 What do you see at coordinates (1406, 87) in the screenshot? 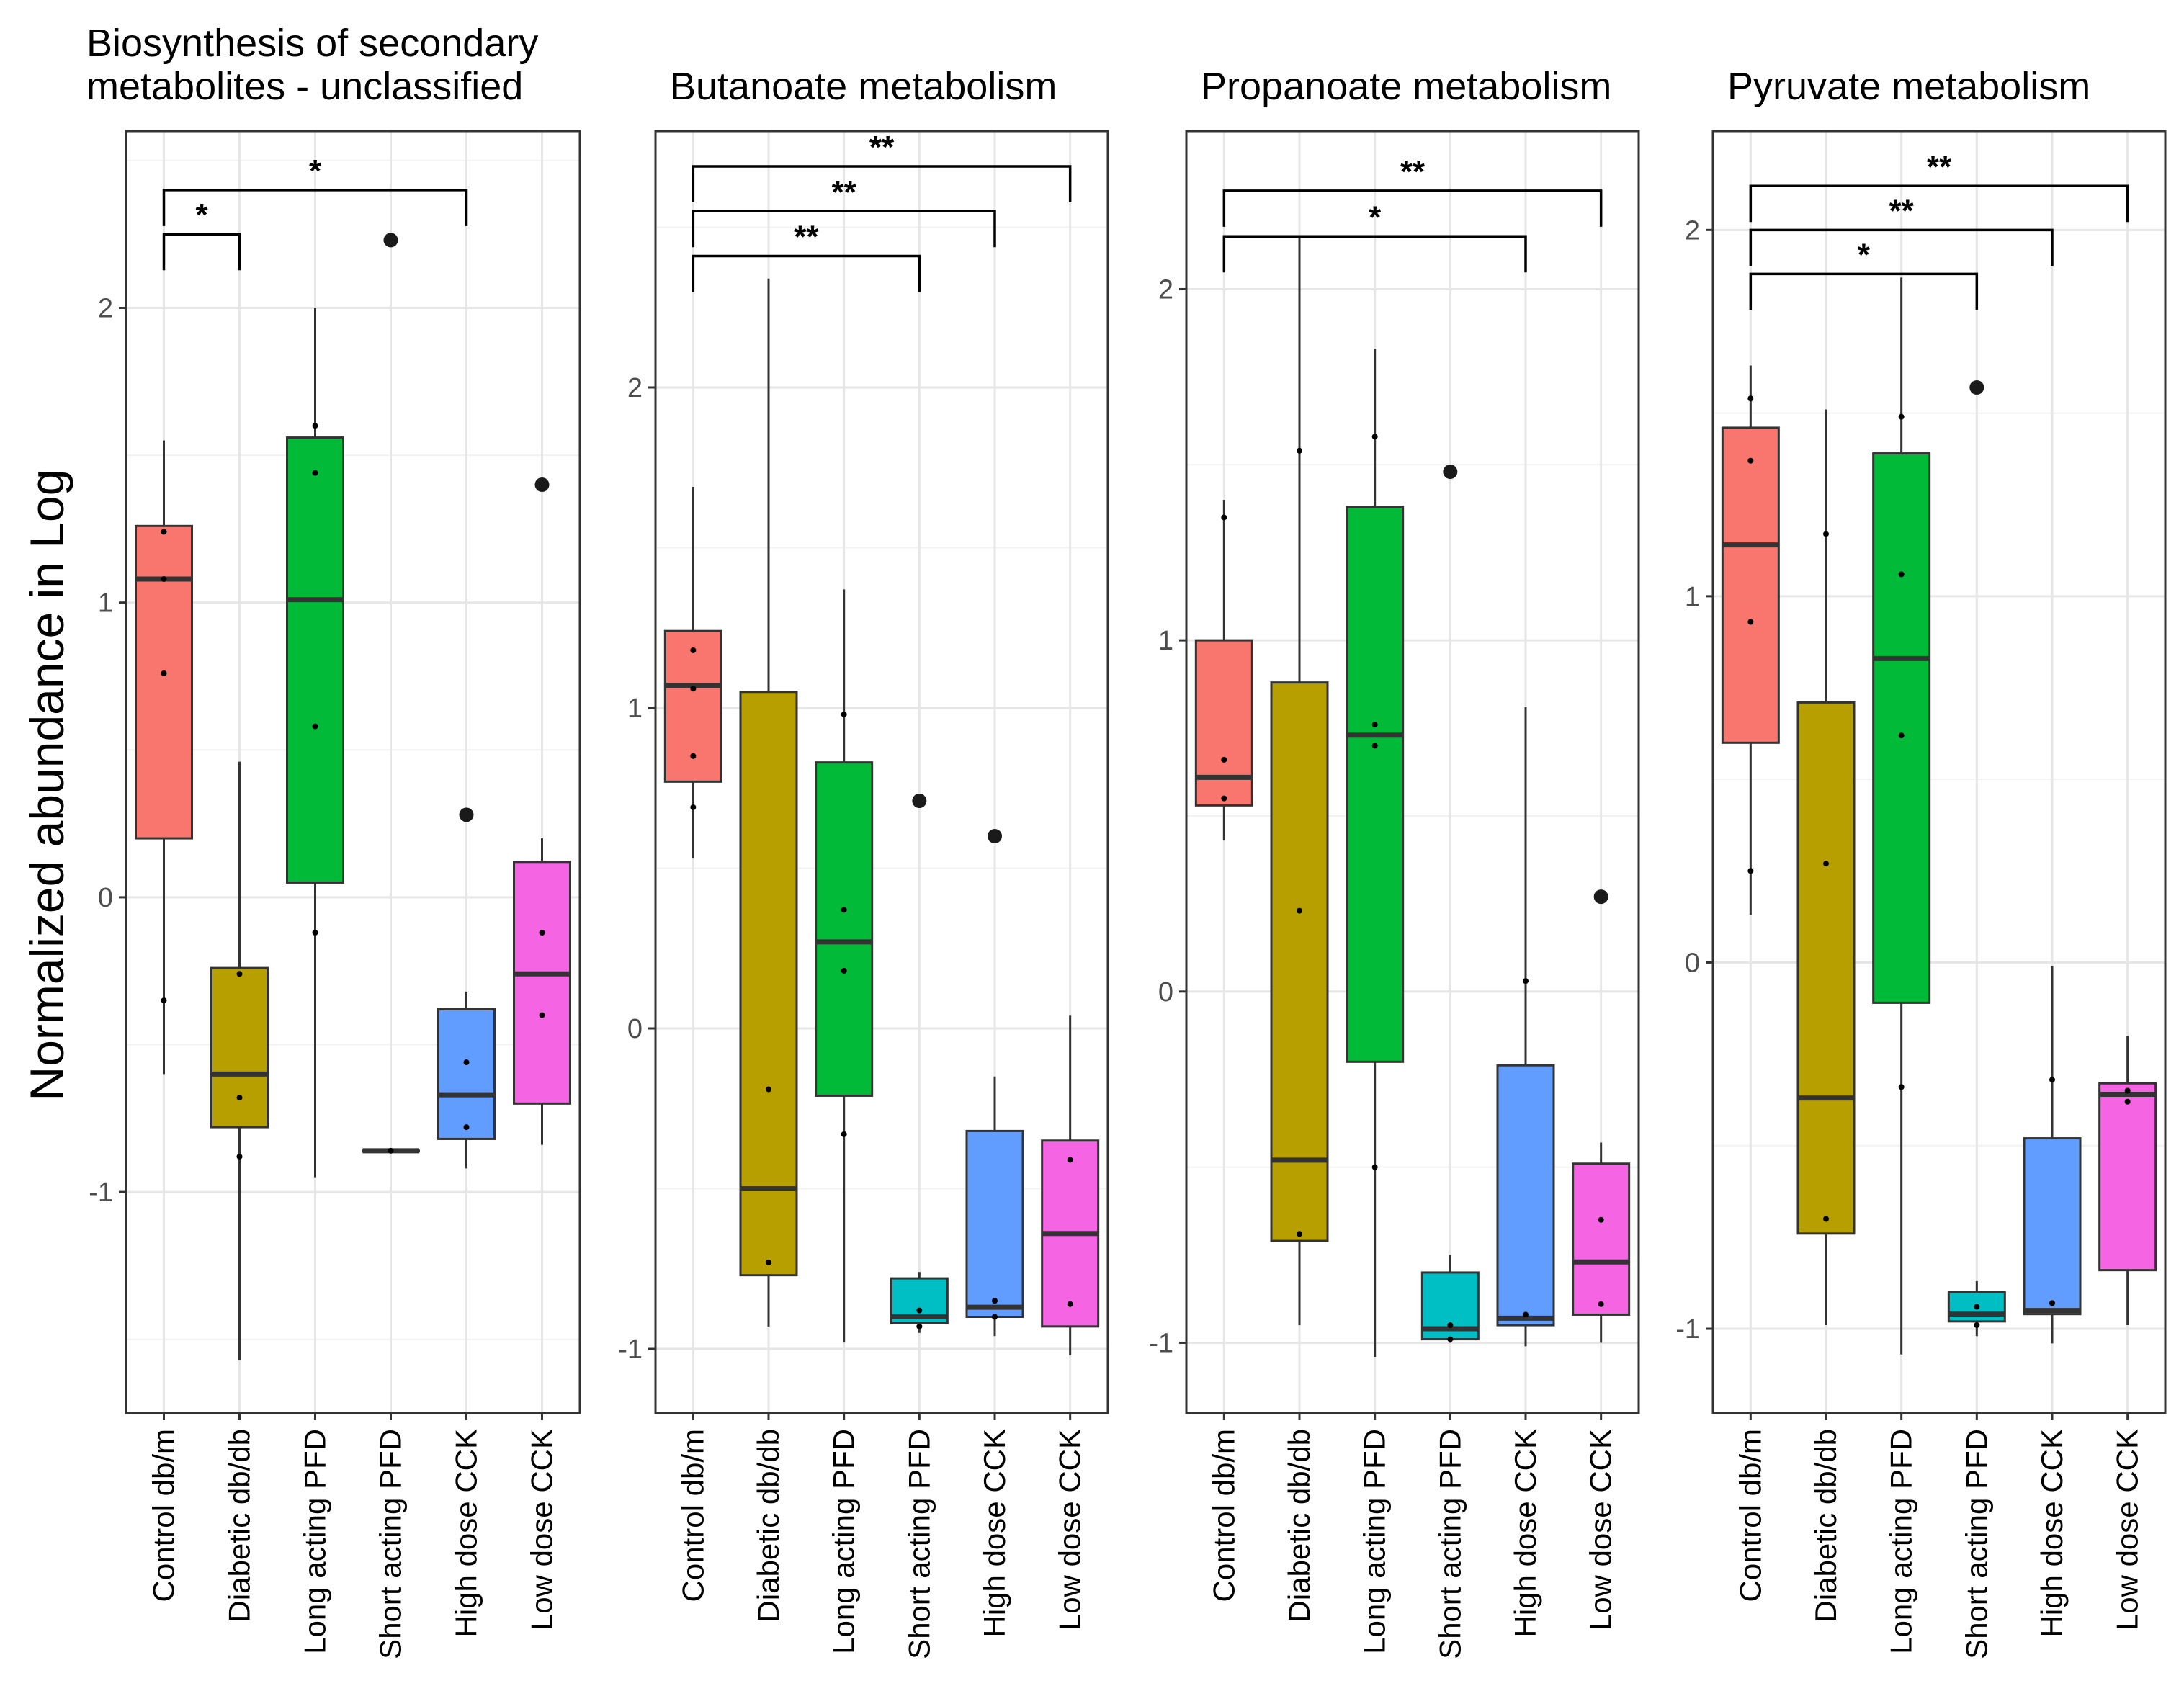
I see `panel-title: Propanoate metabolism` at bounding box center [1406, 87].